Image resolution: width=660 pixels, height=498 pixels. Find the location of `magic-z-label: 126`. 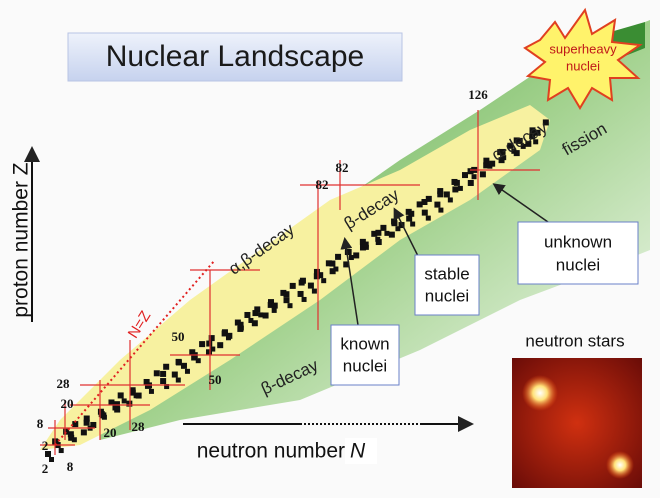

magic-z-label: 126 is located at coordinates (478, 94).